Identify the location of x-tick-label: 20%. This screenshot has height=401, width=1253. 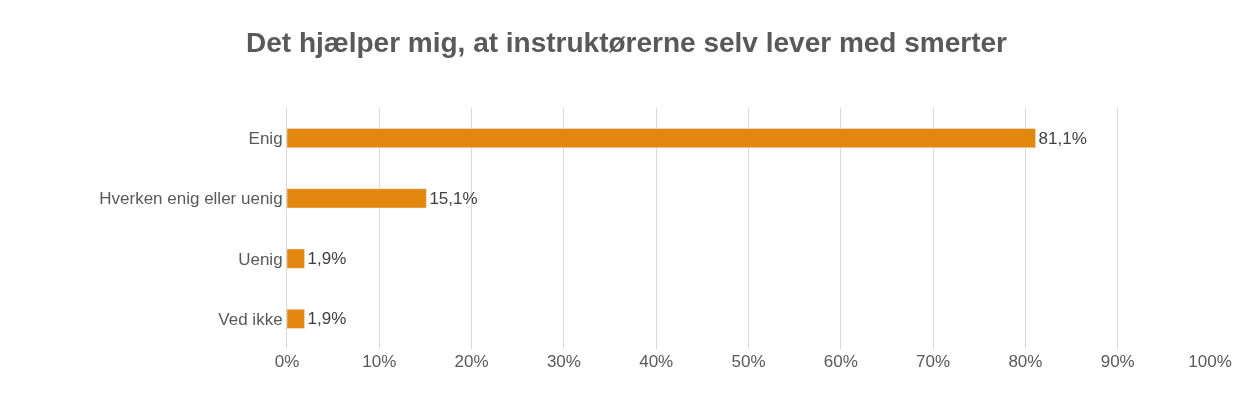
(471, 361).